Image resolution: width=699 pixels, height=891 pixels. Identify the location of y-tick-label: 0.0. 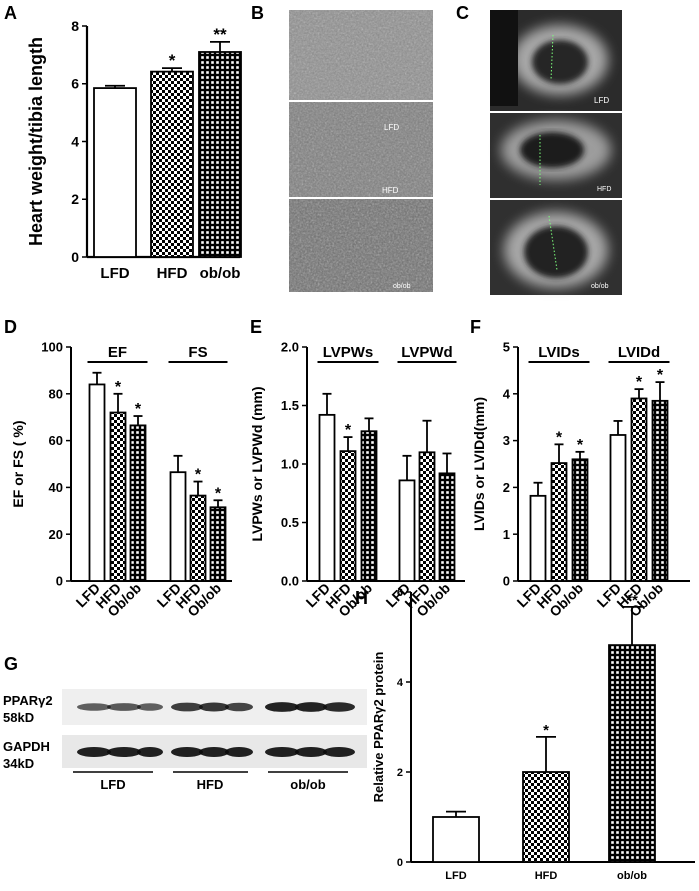
(290, 581).